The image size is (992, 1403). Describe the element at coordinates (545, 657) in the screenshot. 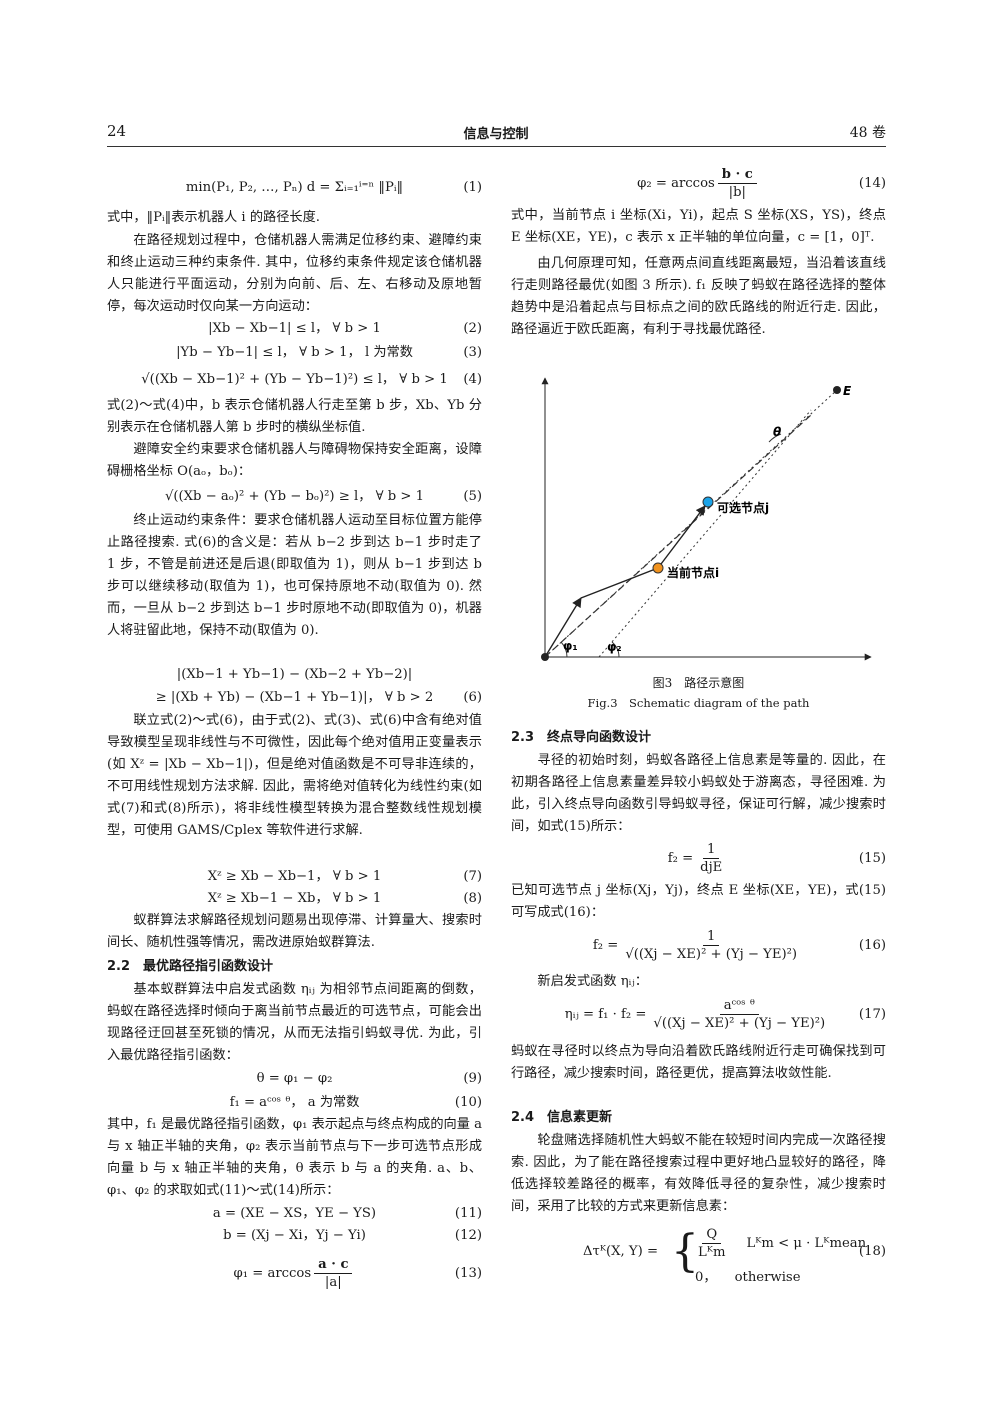

I see `start-node` at that location.